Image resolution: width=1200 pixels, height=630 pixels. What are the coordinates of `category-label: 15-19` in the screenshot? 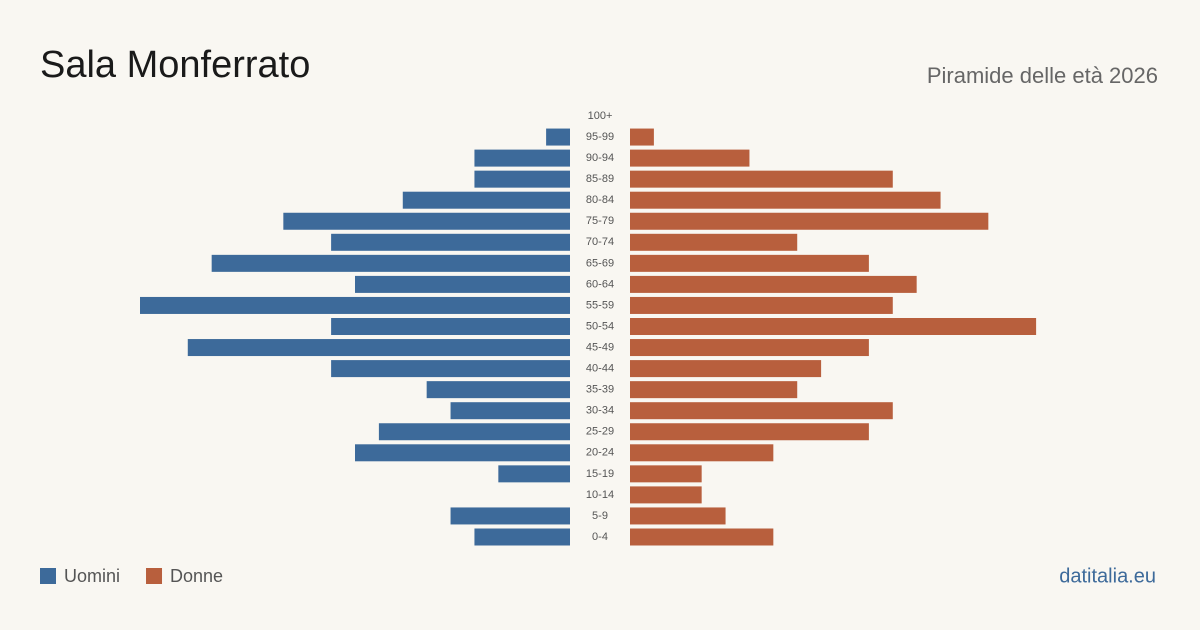 It's located at (600, 474).